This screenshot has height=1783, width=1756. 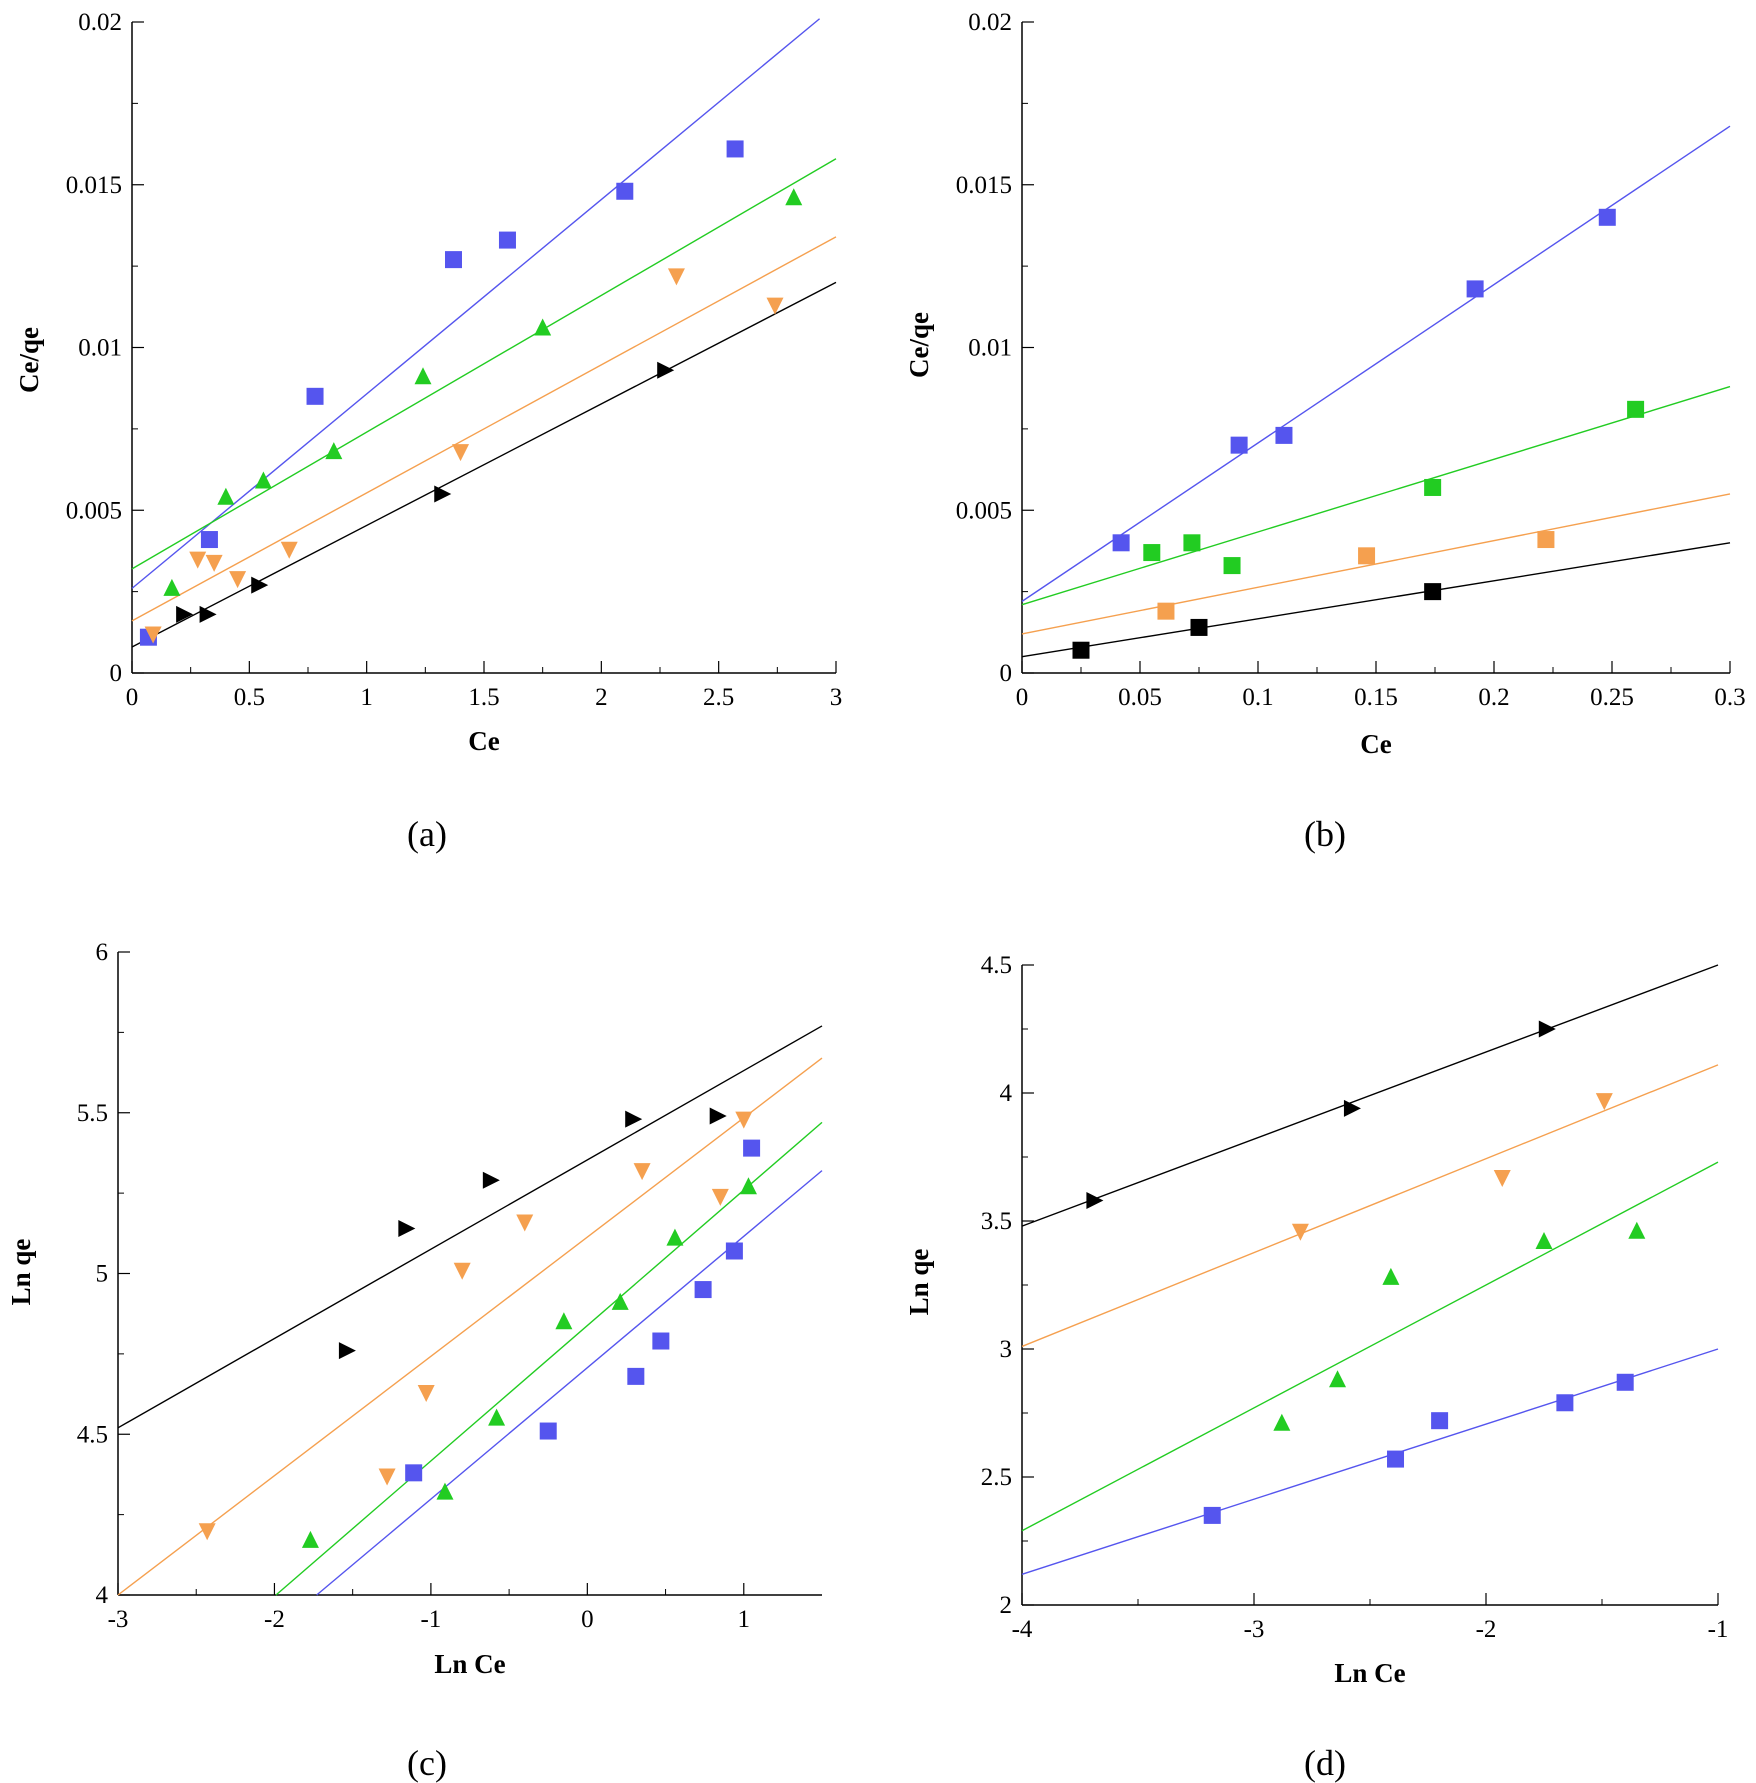 I want to click on fit-line-black-squares, so click(x=1376, y=600).